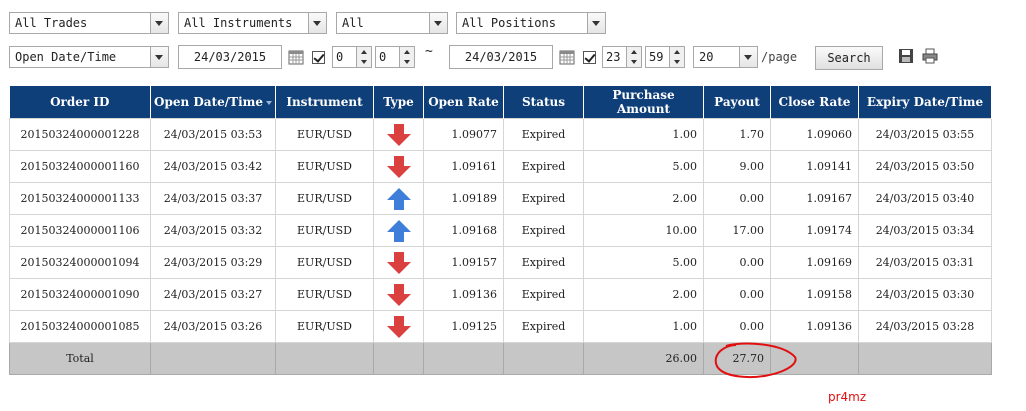  I want to click on cell-expiry: 24/03/2015 03:40, so click(925, 198).